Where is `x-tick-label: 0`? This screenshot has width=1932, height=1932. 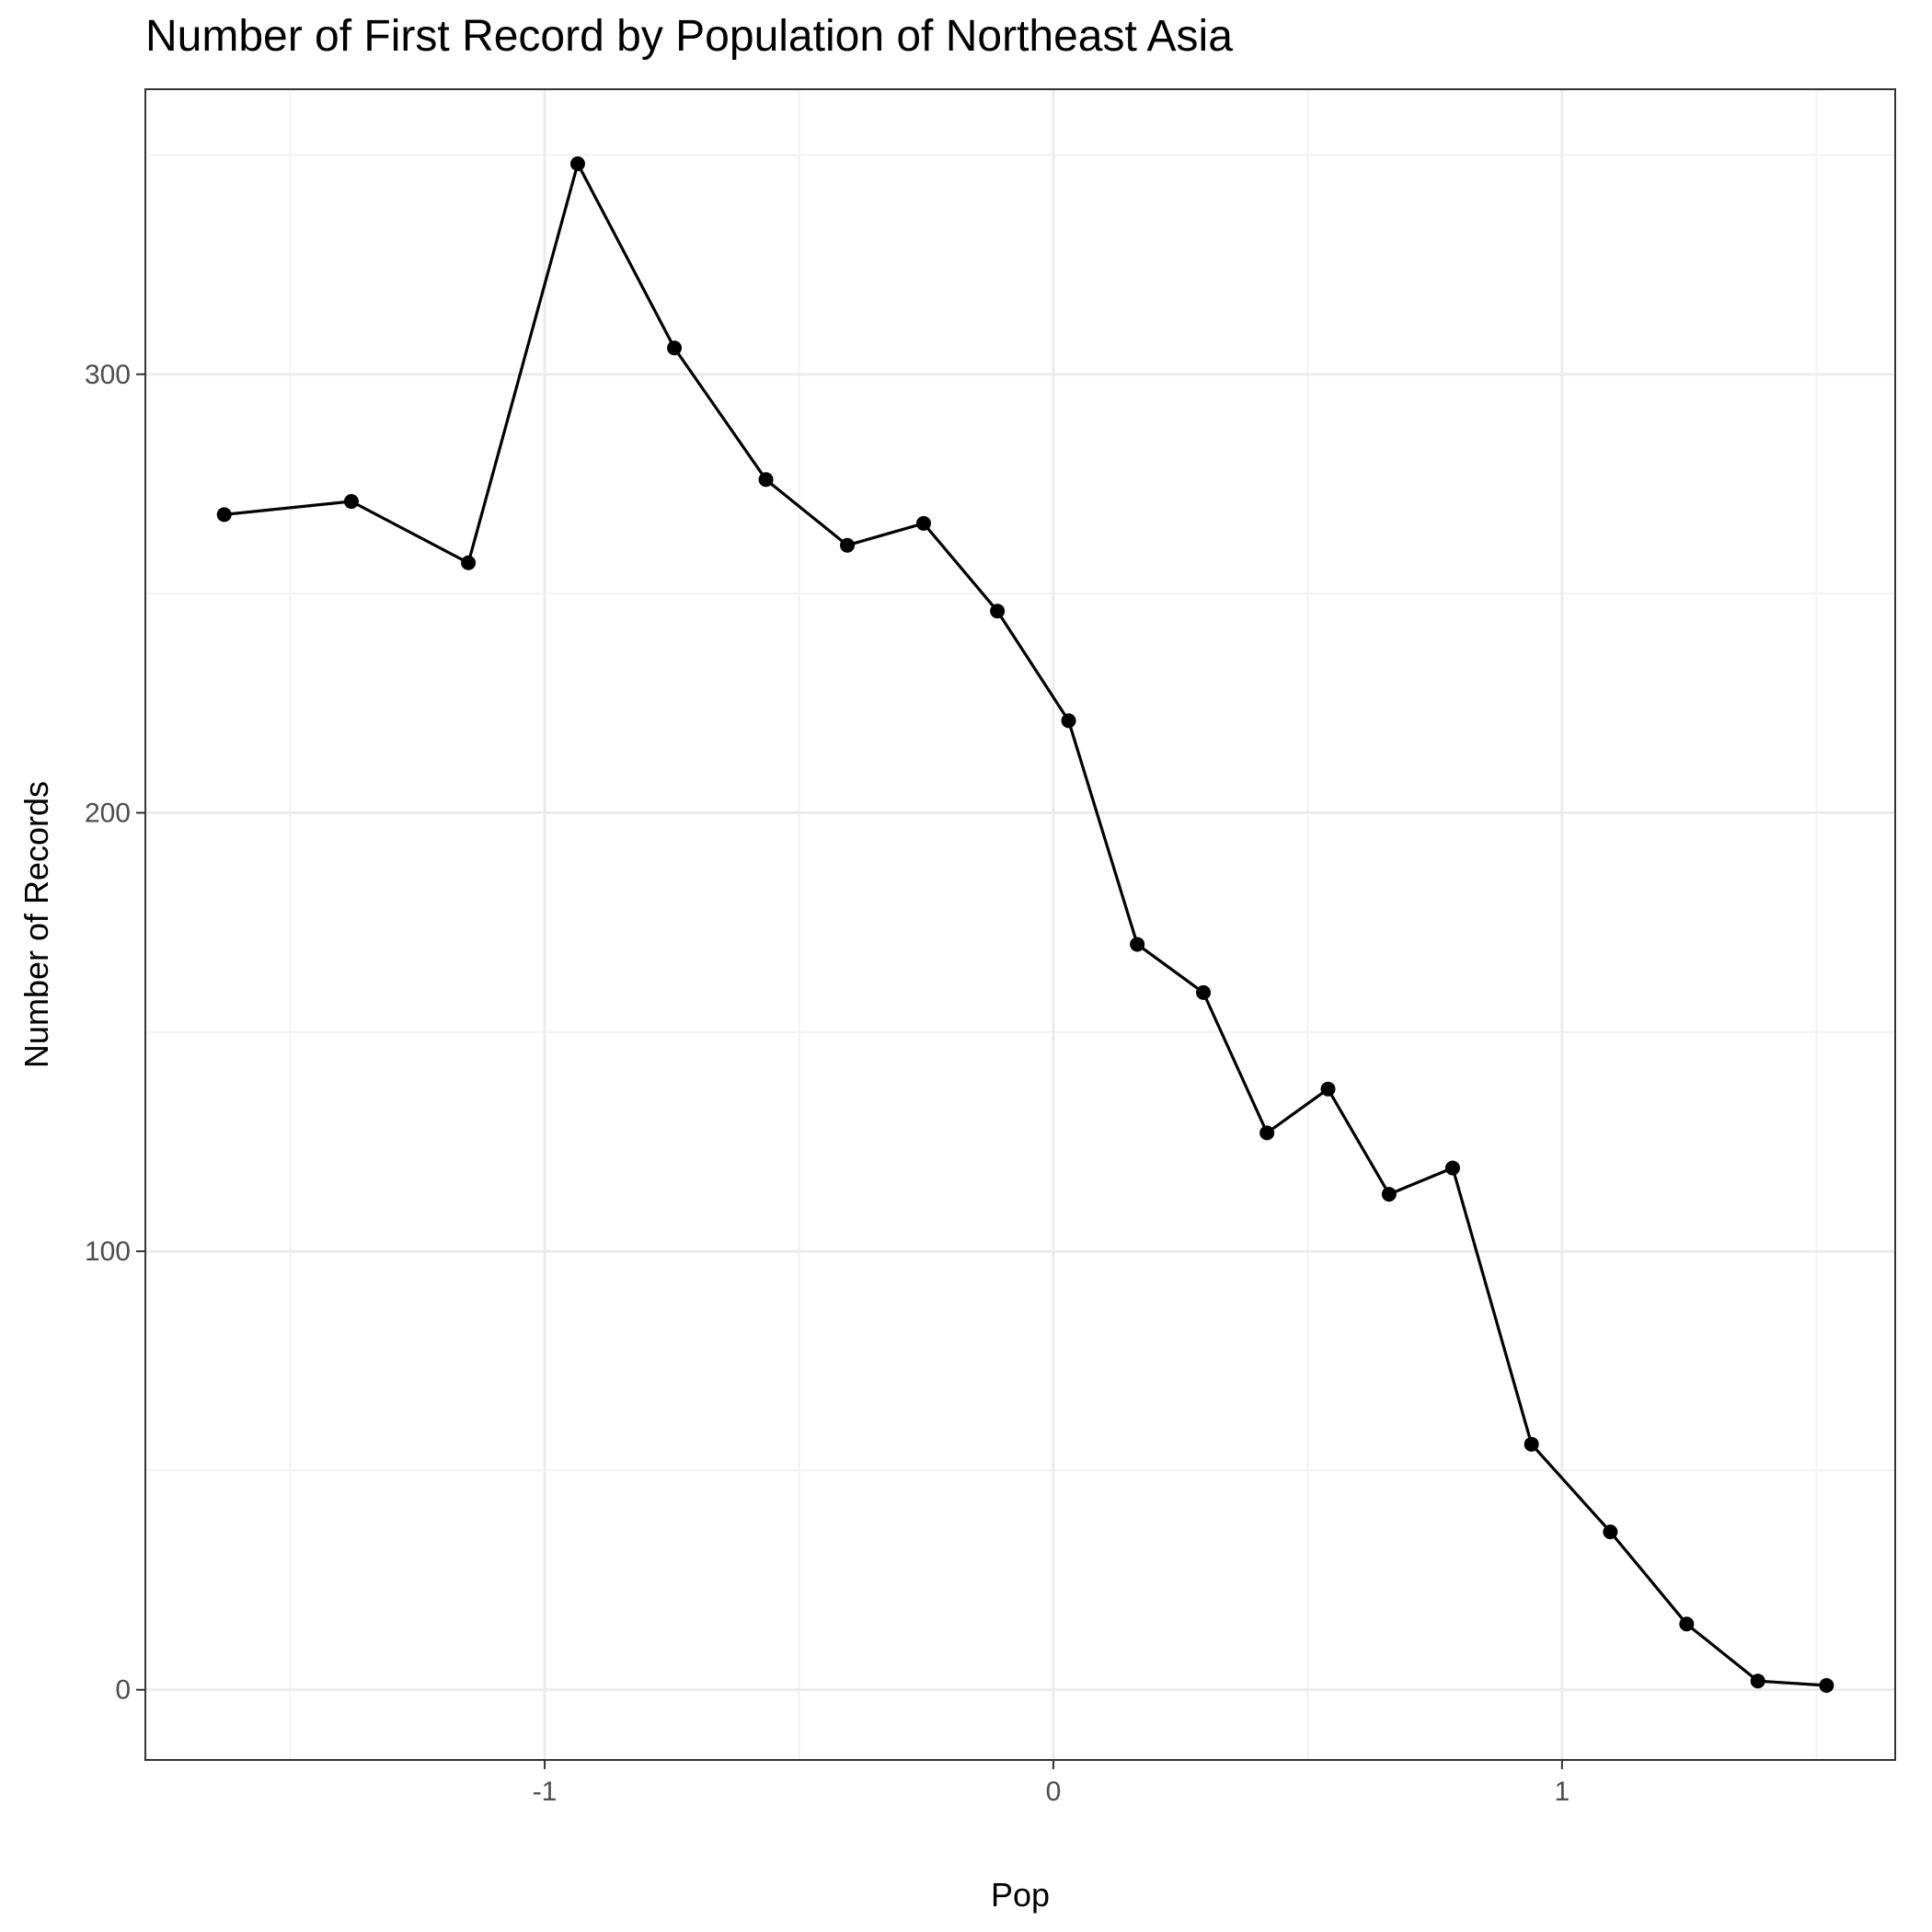 x-tick-label: 0 is located at coordinates (1054, 1792).